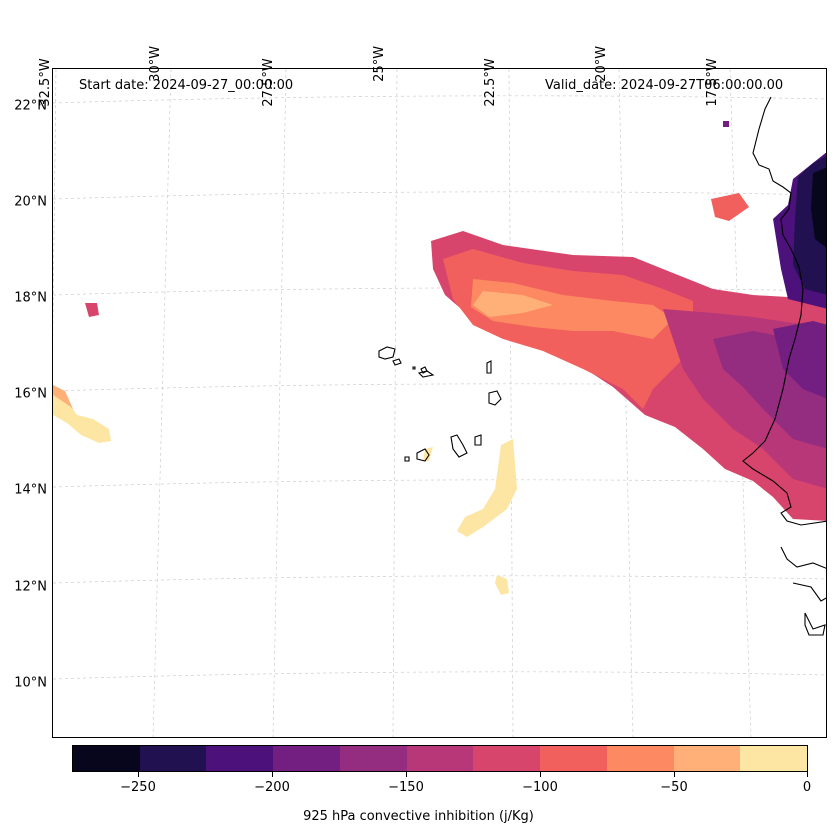 The width and height of the screenshot is (837, 836). I want to click on cin-coast-darkest, so click(818, 207).